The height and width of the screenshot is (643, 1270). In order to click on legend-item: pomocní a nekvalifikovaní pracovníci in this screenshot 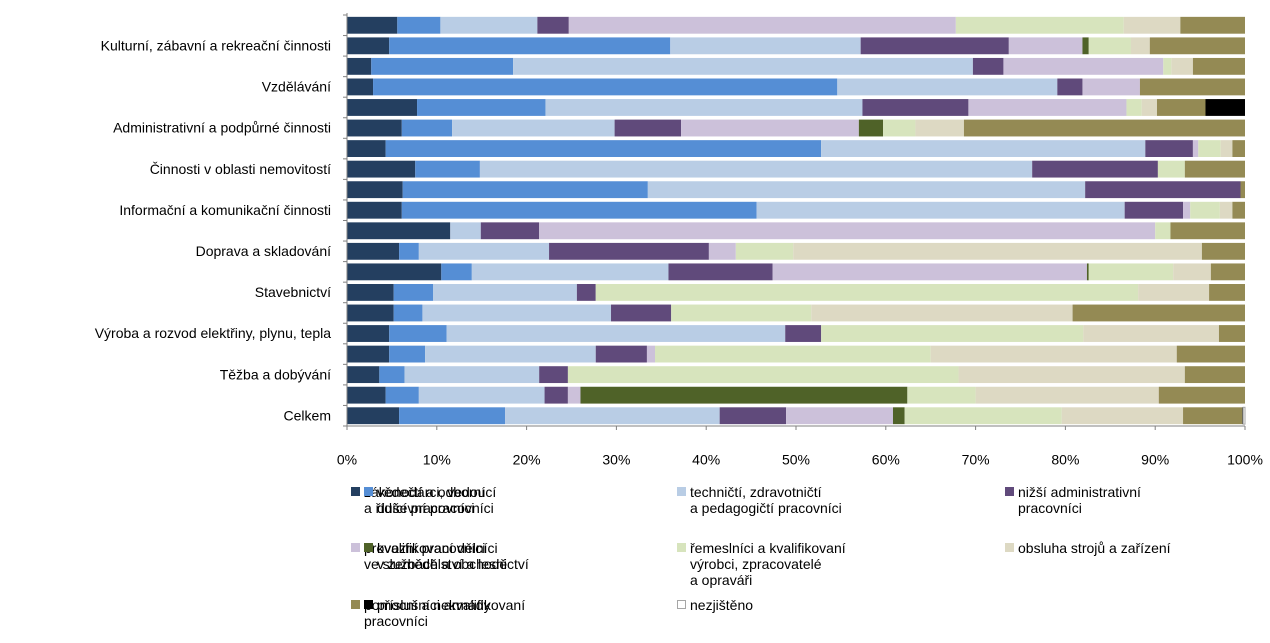, I will do `click(438, 613)`.